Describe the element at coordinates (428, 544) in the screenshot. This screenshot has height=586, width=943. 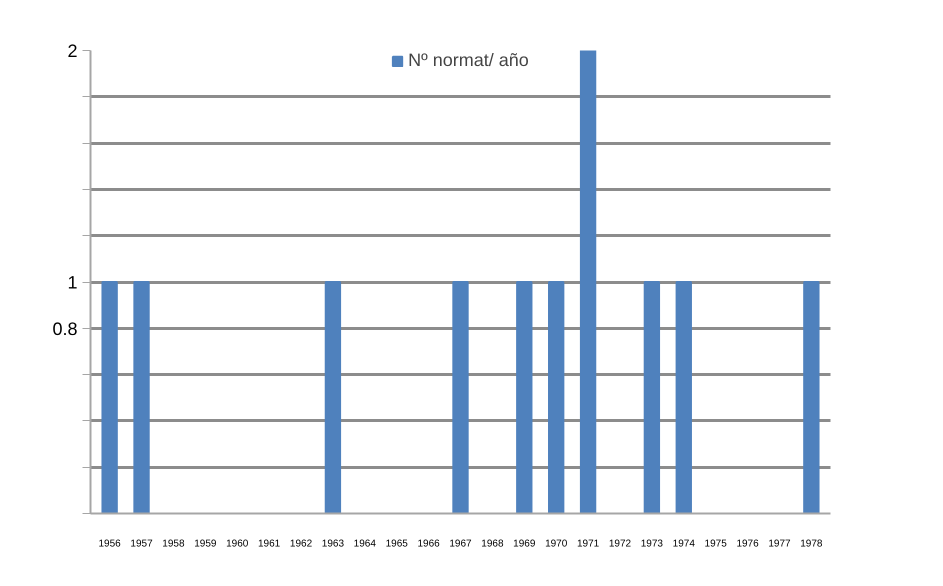
I see `x-tick-label: 1966` at that location.